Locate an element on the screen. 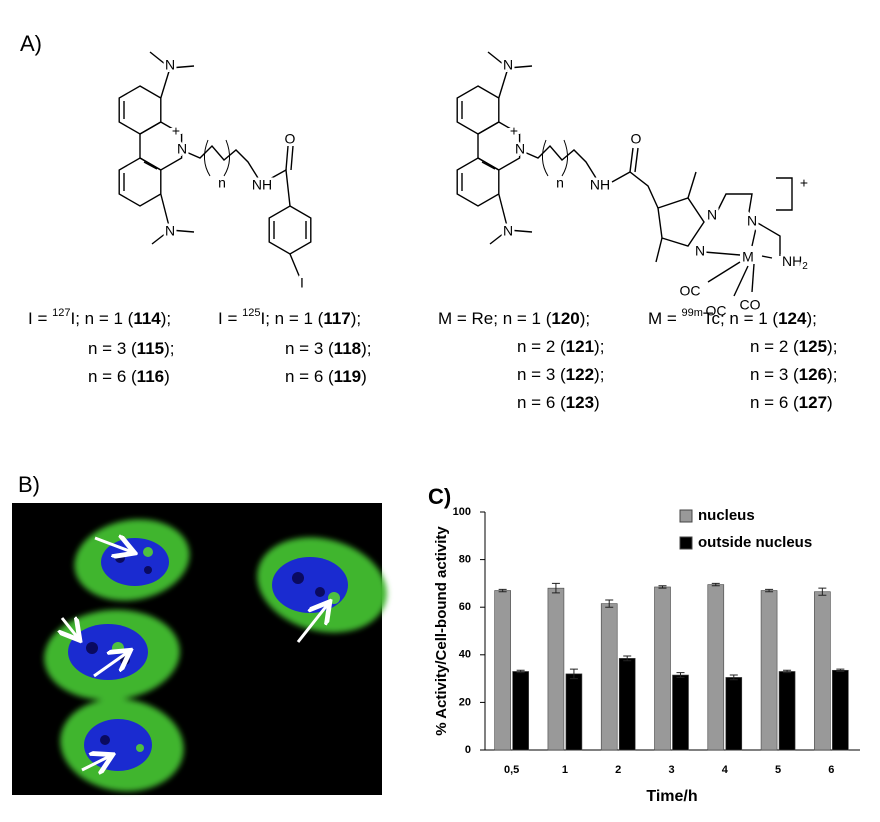 The height and width of the screenshot is (822, 880). caption: I = 125I; n = 1 (117); is located at coordinates (289, 318).